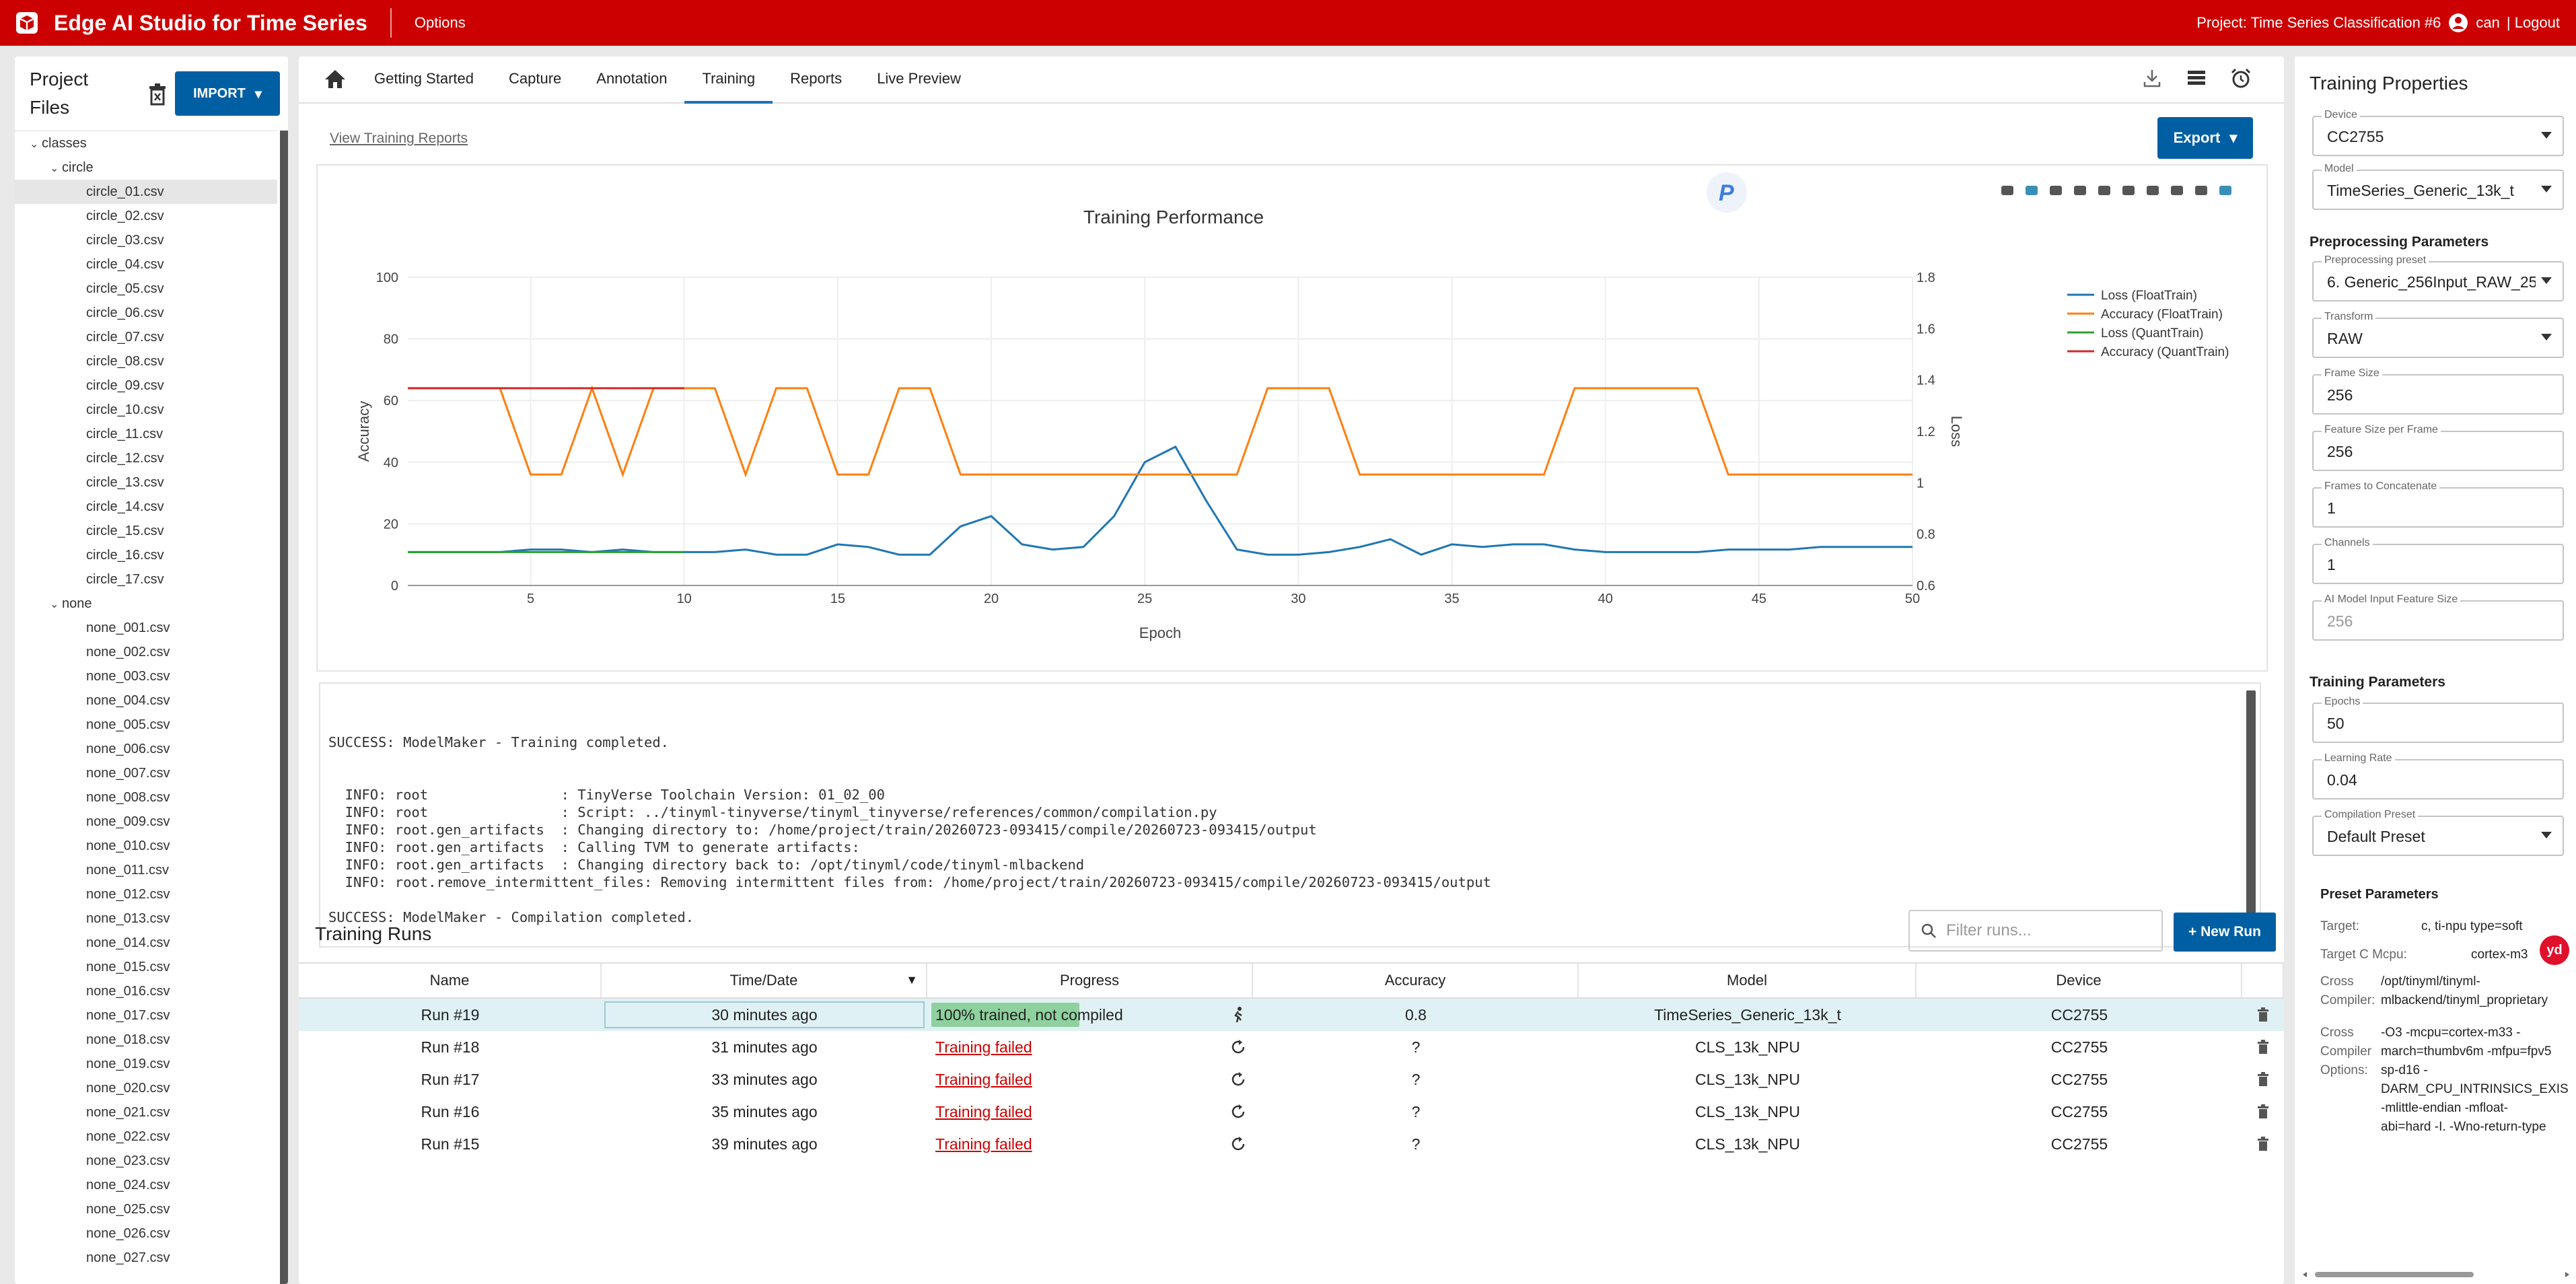 The height and width of the screenshot is (1284, 2576). Describe the element at coordinates (2554, 950) in the screenshot. I see `yd-badge: yd` at that location.